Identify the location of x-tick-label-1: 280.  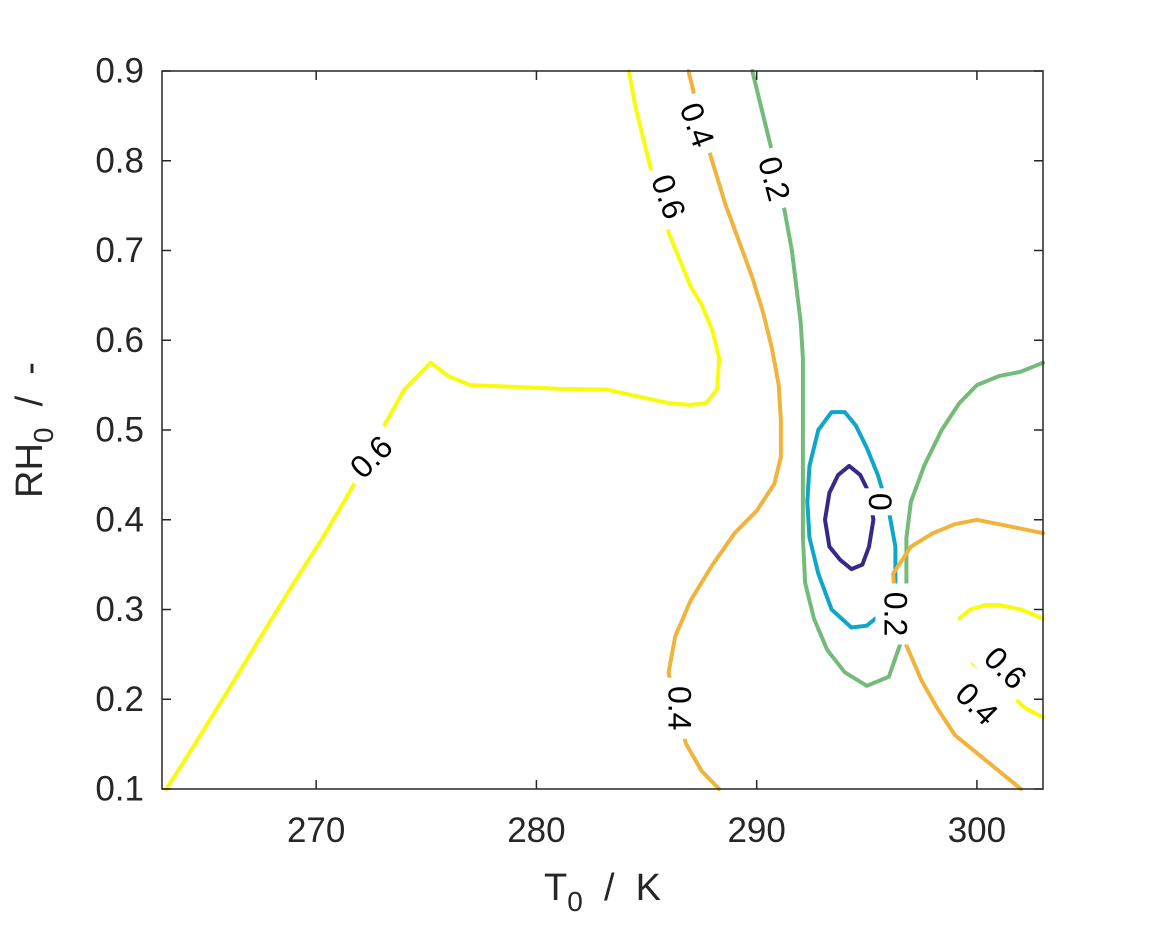
(536, 830).